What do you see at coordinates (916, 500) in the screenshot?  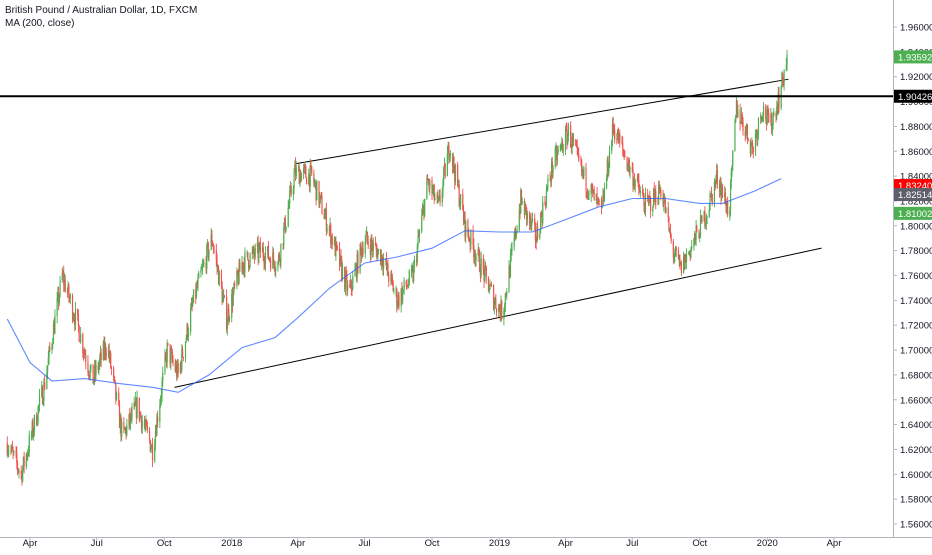 I see `y-tick-label: 1.58000` at bounding box center [916, 500].